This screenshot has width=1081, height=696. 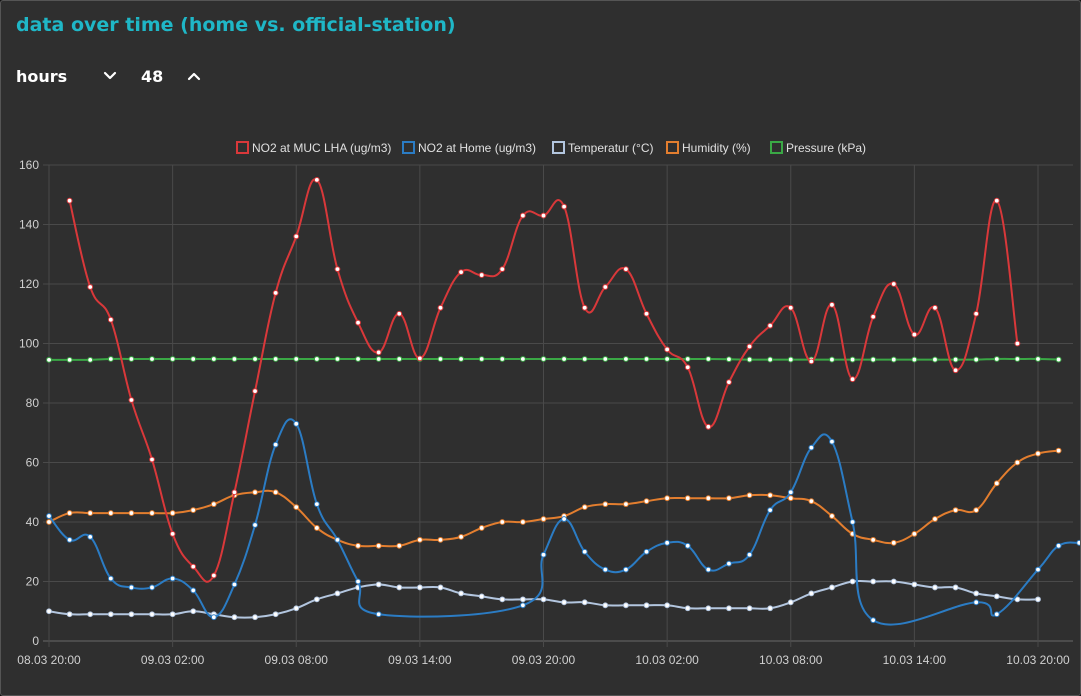 I want to click on x-tick-label: 08.03 20:00, so click(x=49, y=660).